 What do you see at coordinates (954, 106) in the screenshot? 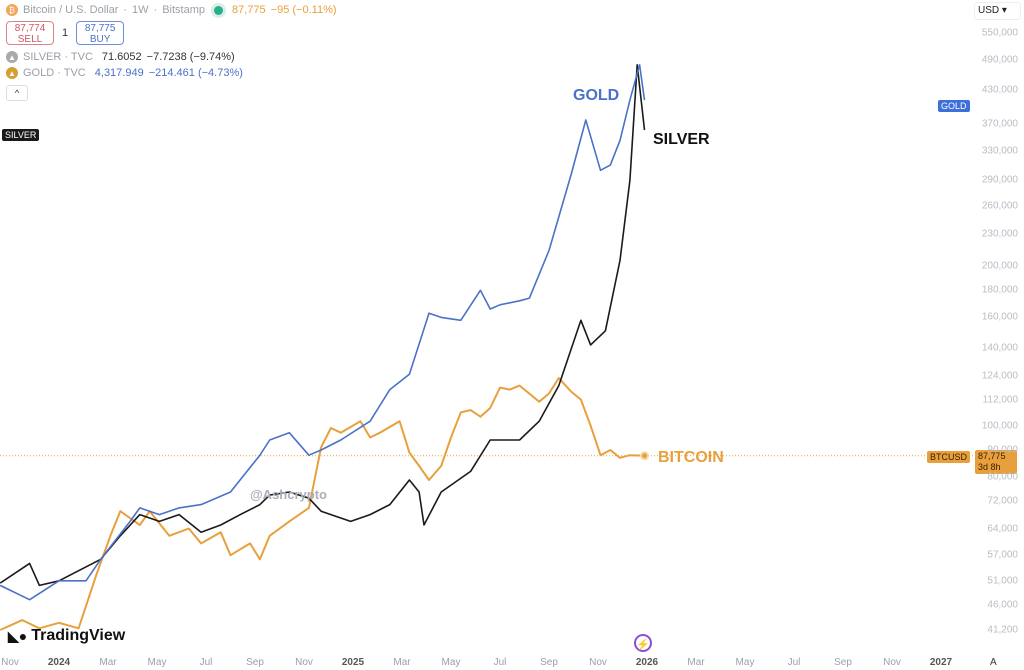
I see `gold-tag: GOLD` at bounding box center [954, 106].